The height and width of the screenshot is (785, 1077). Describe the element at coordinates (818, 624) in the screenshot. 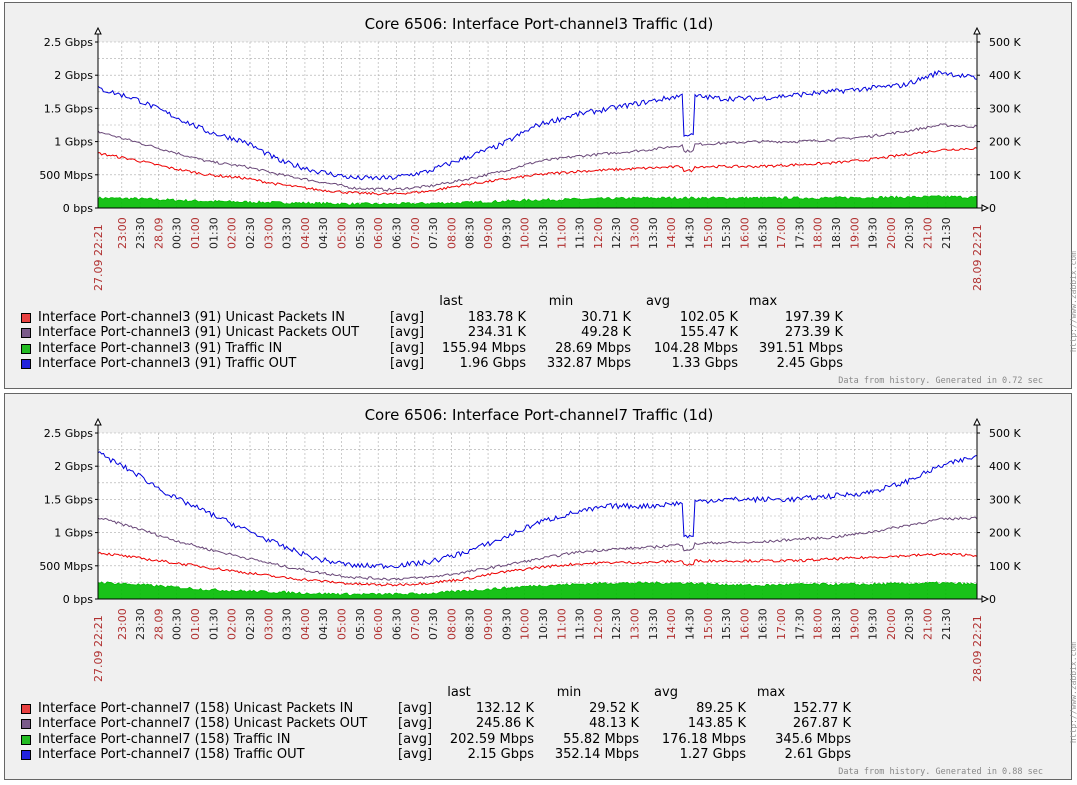

I see `x-tick-label: 18:00` at that location.